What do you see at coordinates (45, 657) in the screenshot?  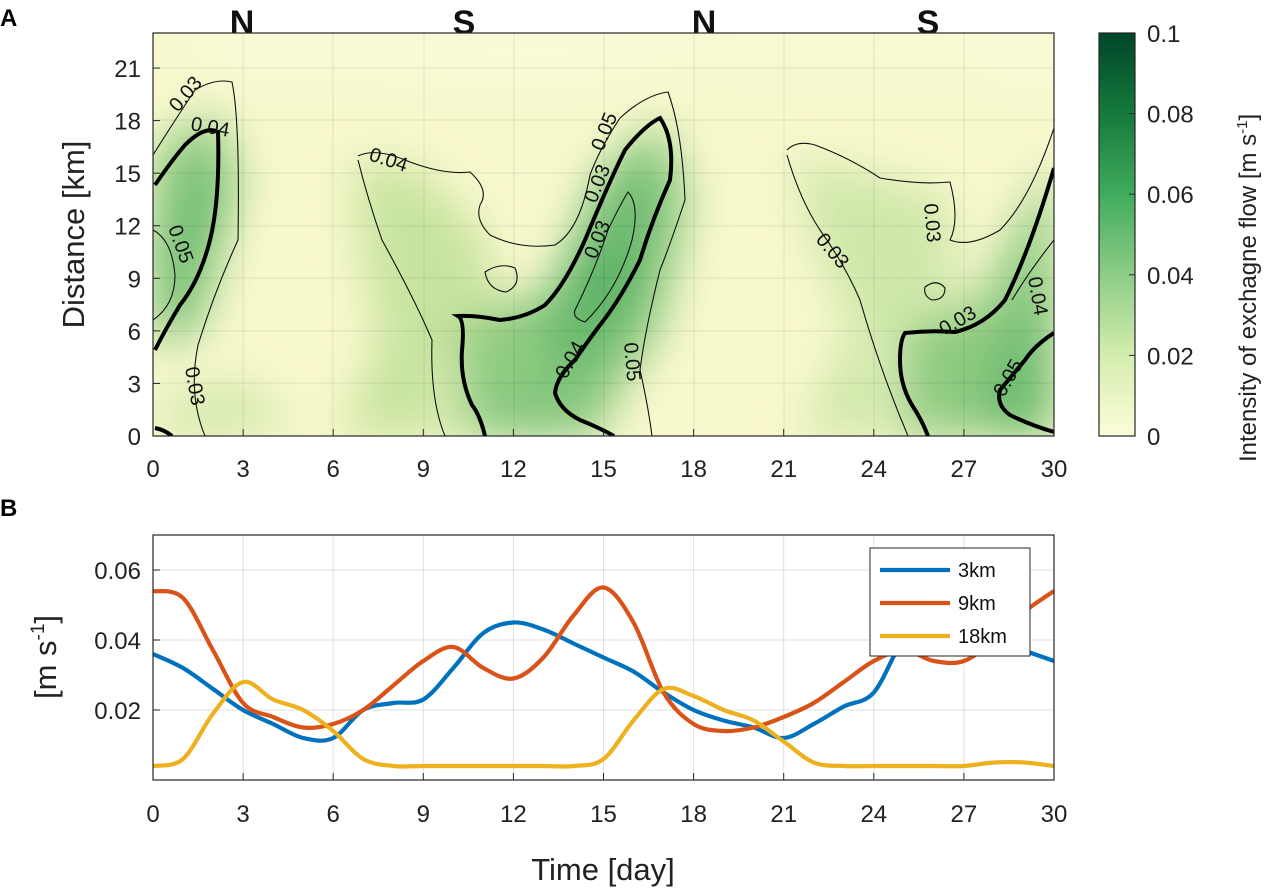 I see `line-plot-y-axis-label: [m s-1]` at bounding box center [45, 657].